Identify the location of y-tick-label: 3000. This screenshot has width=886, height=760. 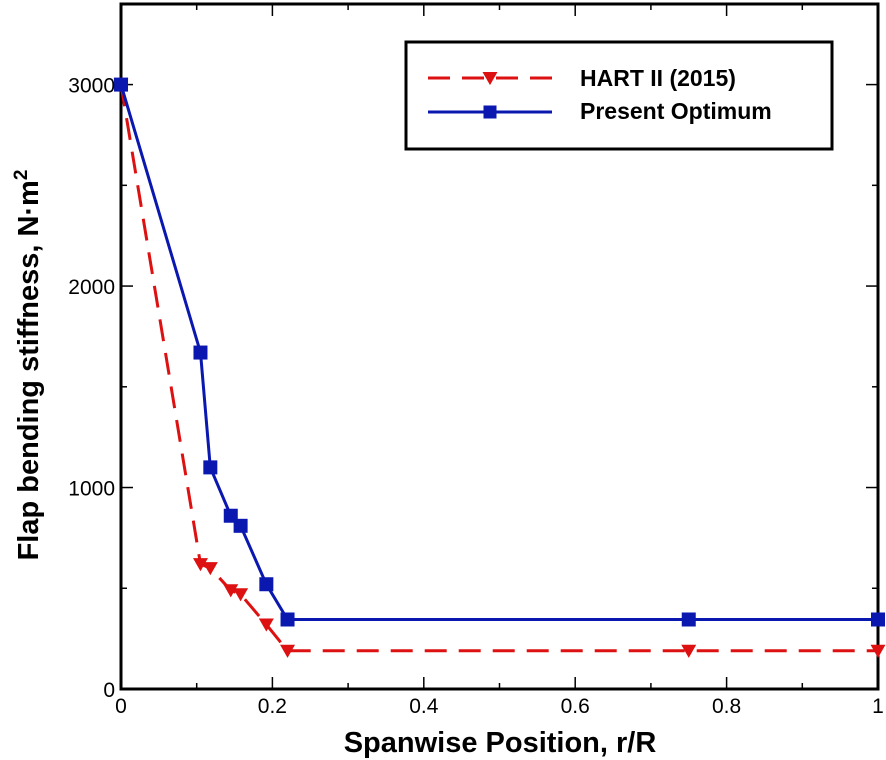
(91, 86).